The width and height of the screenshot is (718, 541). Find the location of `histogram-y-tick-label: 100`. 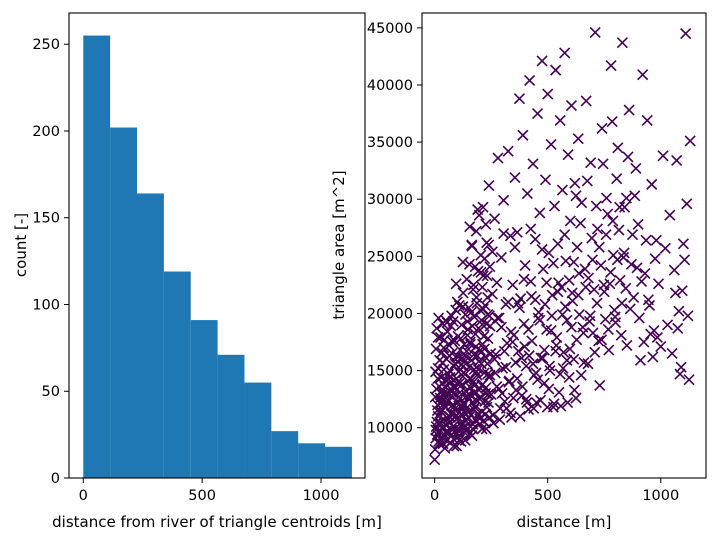

histogram-y-tick-label: 100 is located at coordinates (46, 305).